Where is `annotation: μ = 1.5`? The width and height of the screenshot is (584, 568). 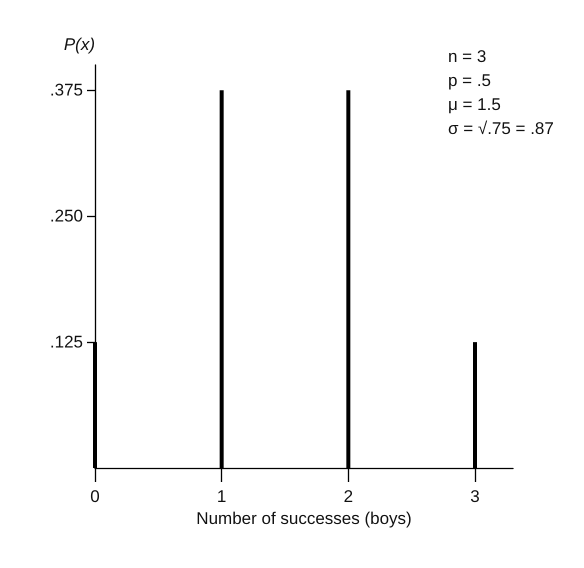
annotation: μ = 1.5 is located at coordinates (474, 104).